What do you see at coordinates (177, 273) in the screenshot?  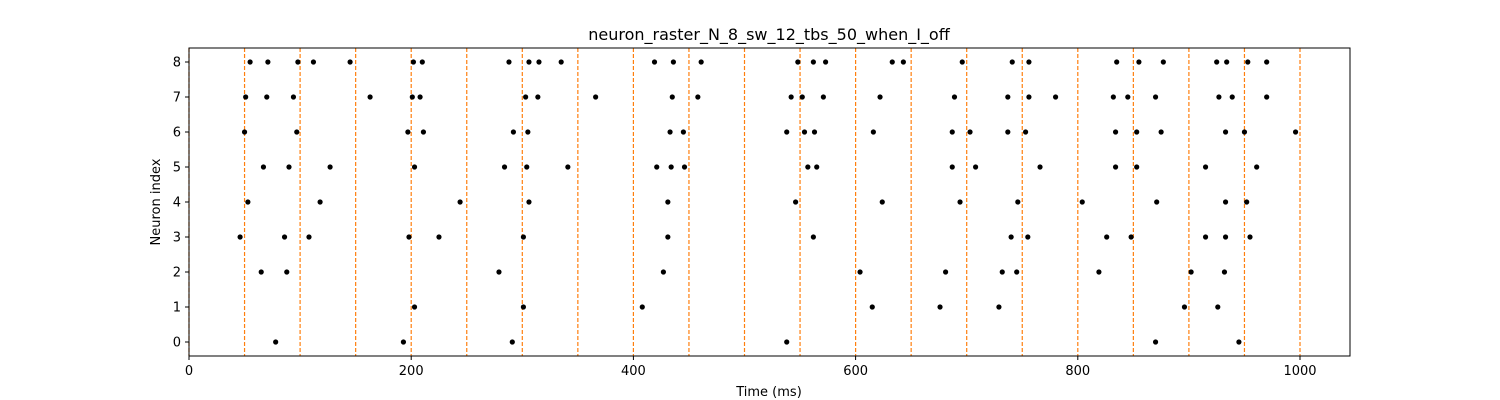 I see `y-tick-label: 2` at bounding box center [177, 273].